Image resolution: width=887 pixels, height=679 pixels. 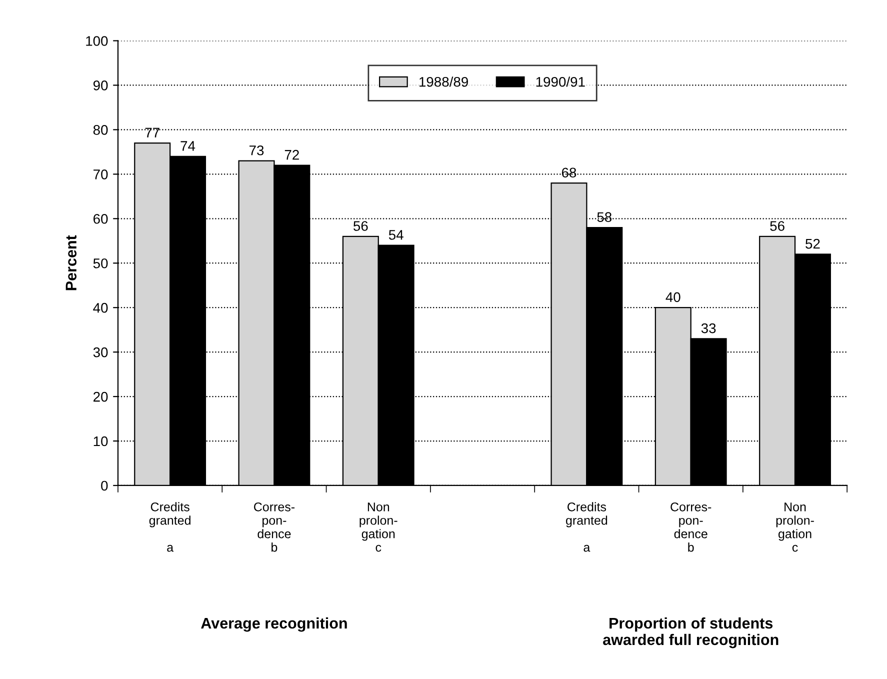 I want to click on data-label: 68, so click(x=569, y=173).